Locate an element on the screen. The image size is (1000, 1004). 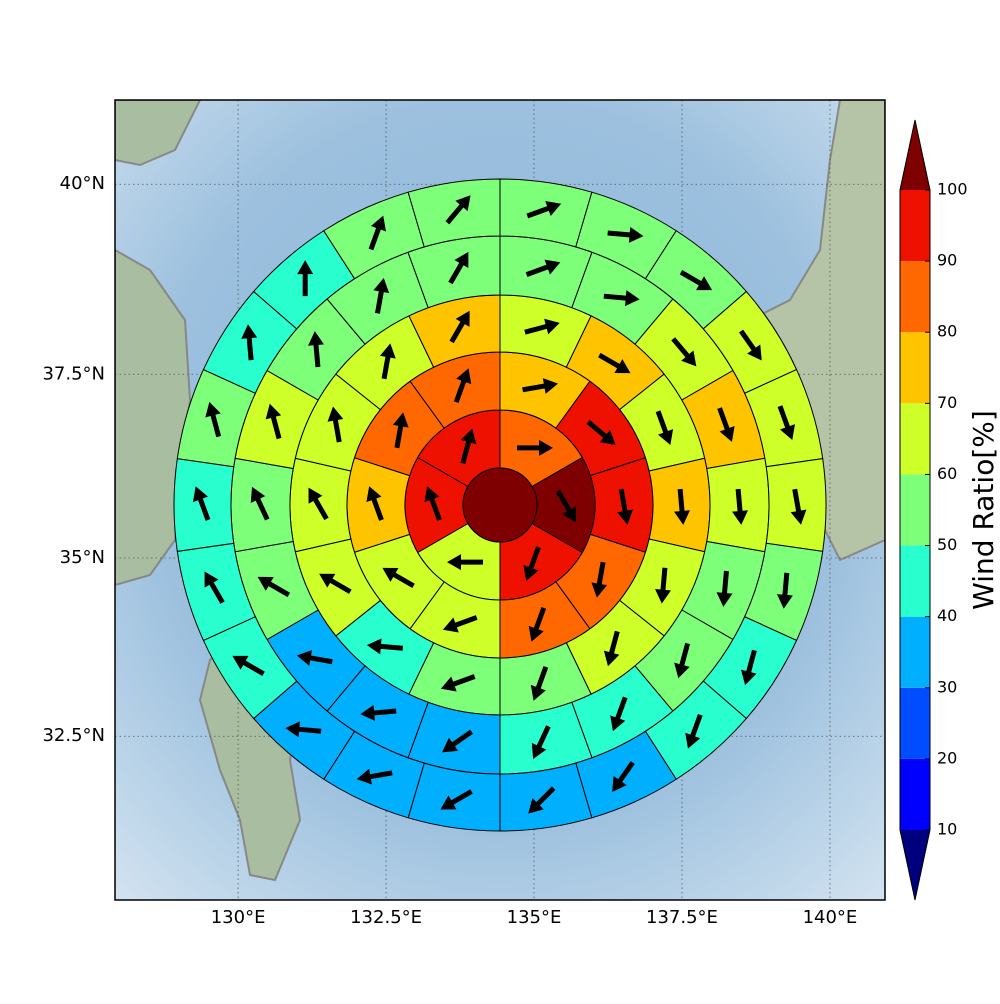
center-sector is located at coordinates (500, 505).